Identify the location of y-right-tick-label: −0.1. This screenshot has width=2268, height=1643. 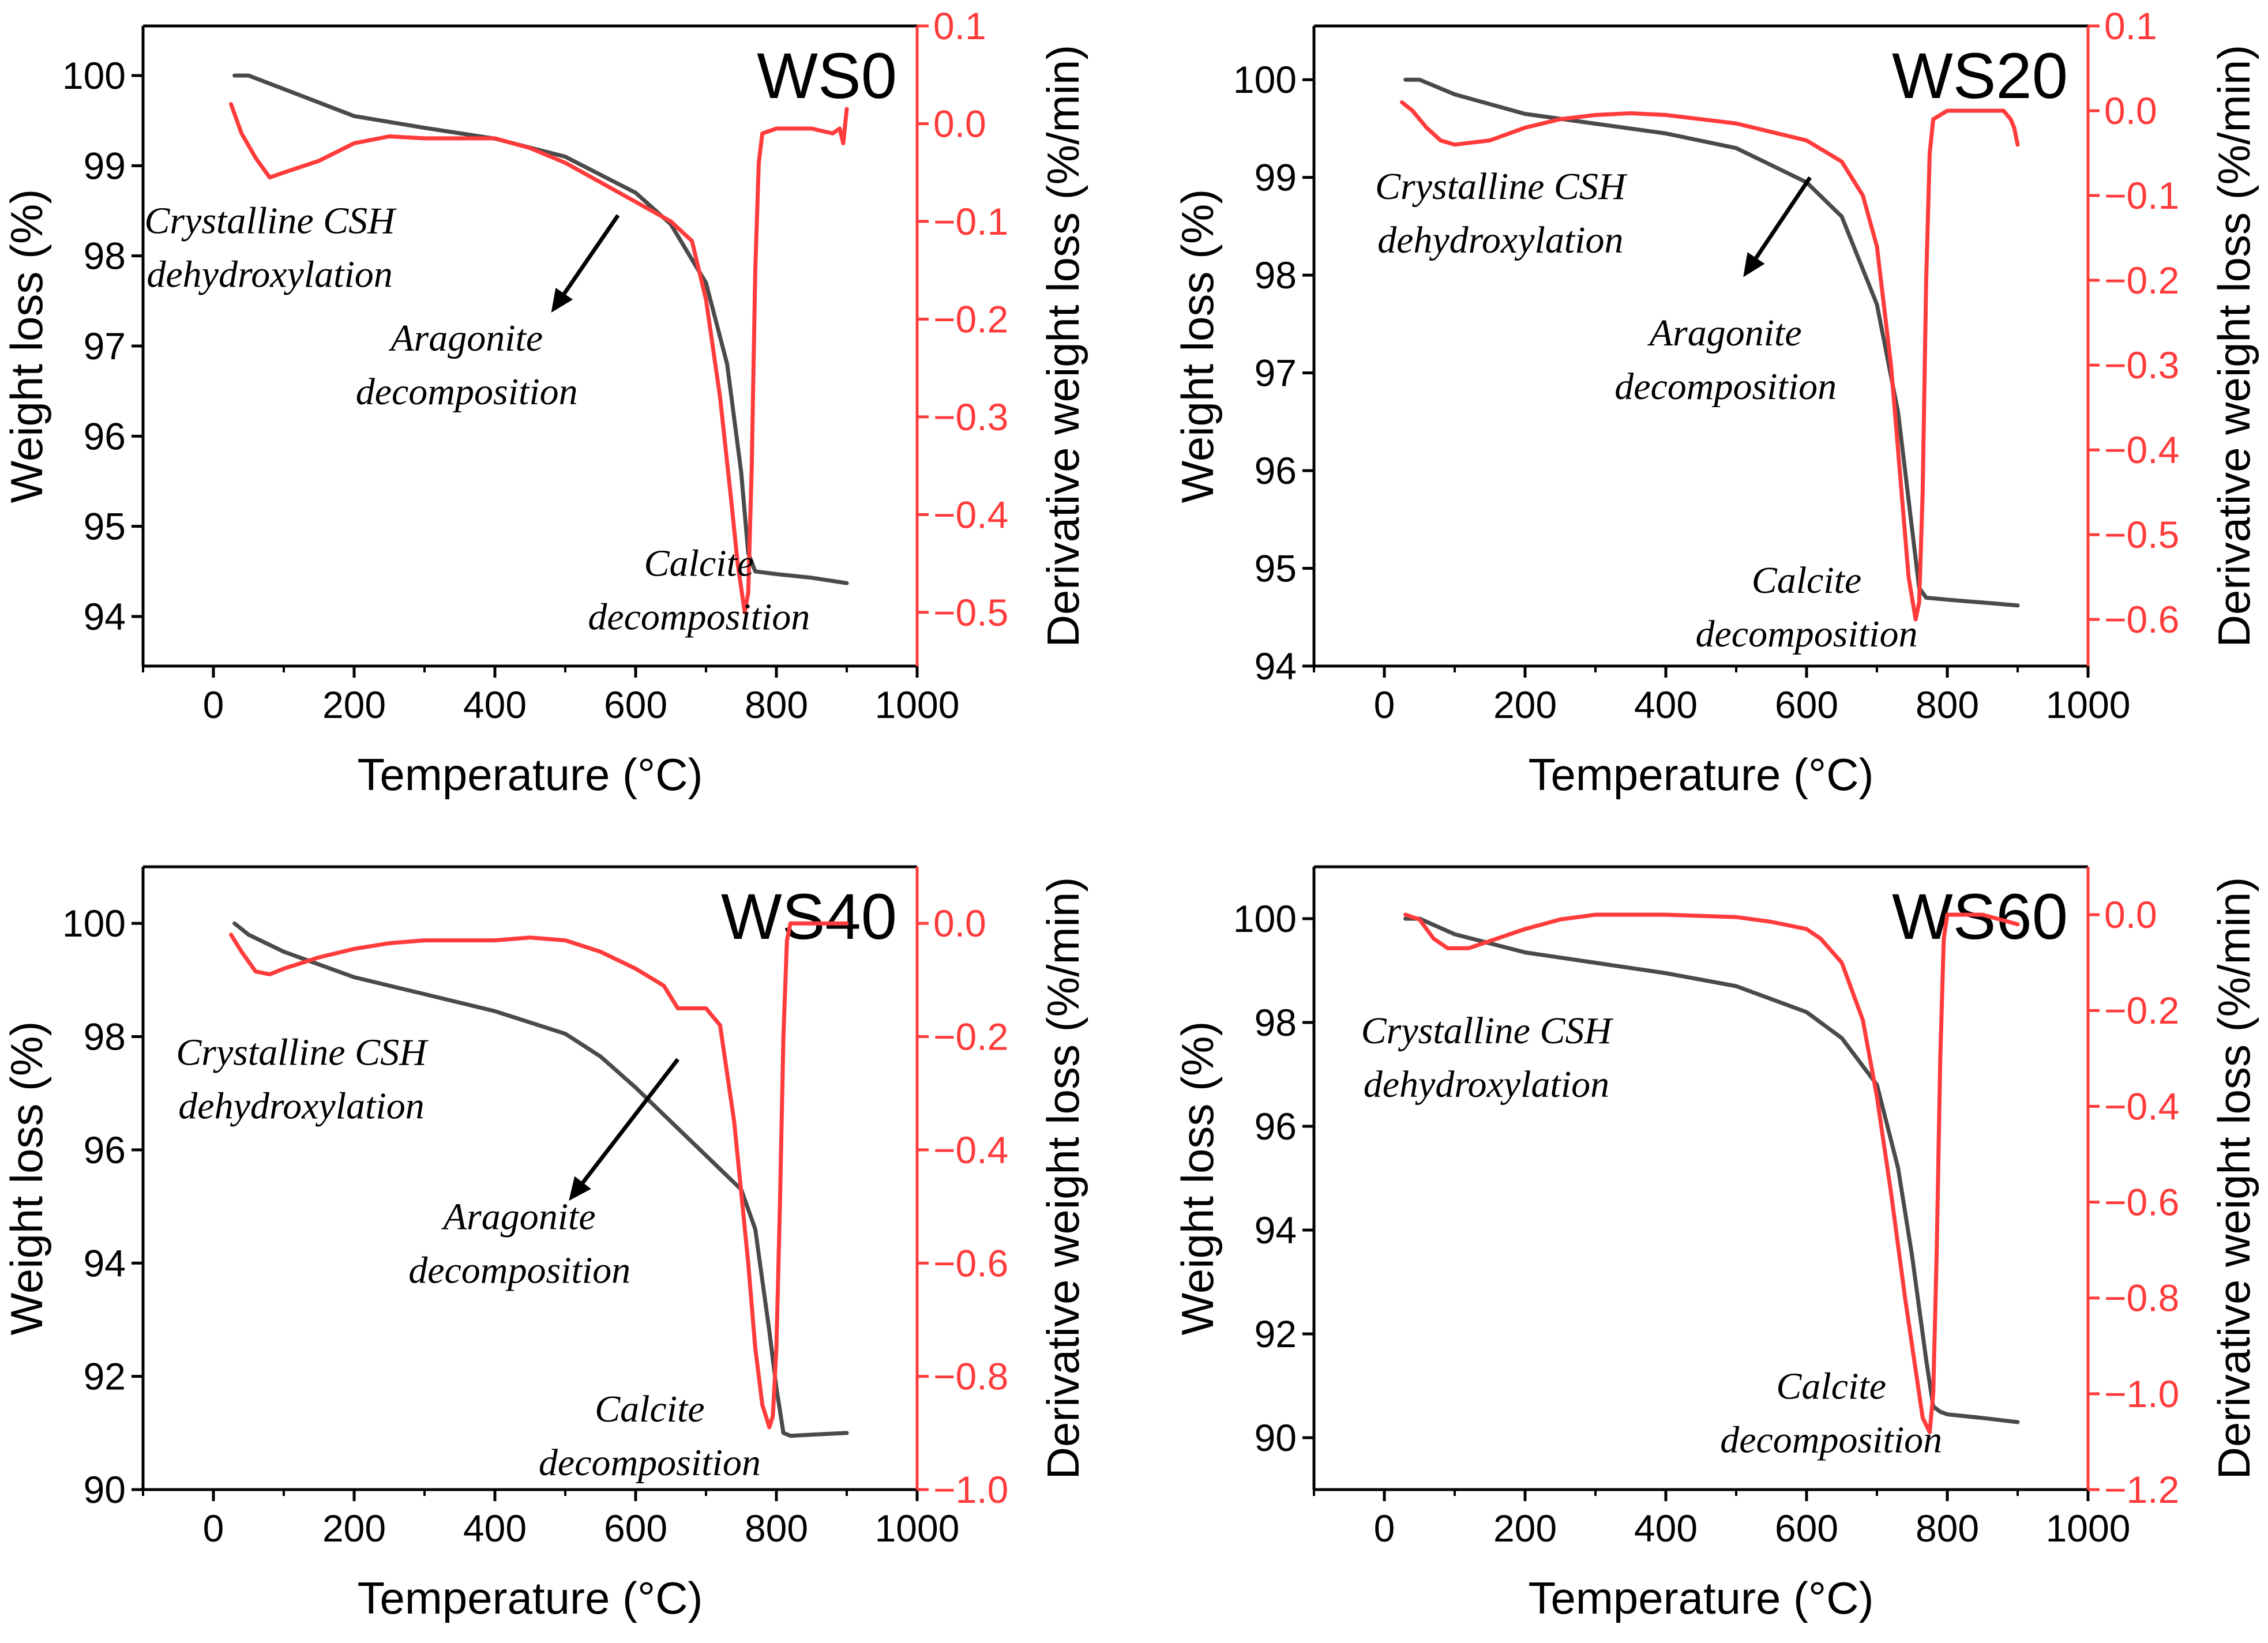
(2141, 195).